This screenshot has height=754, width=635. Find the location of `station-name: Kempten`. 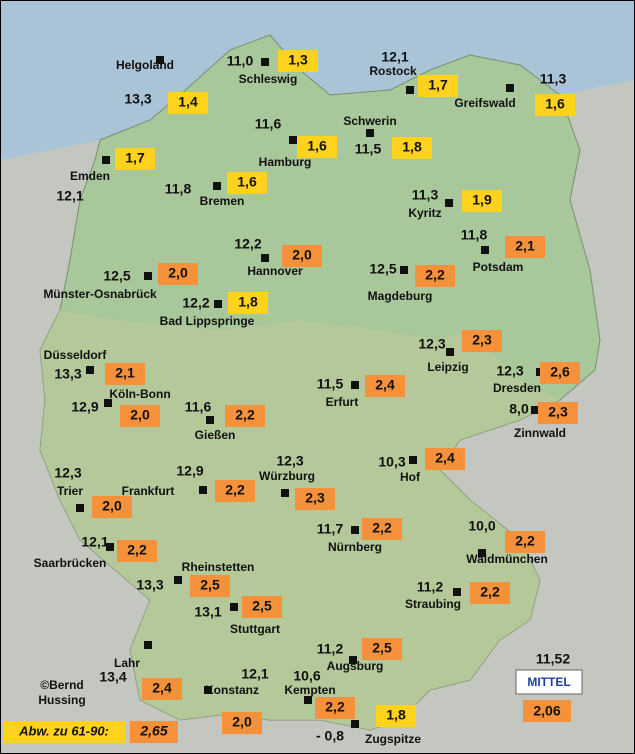

station-name: Kempten is located at coordinates (309, 690).